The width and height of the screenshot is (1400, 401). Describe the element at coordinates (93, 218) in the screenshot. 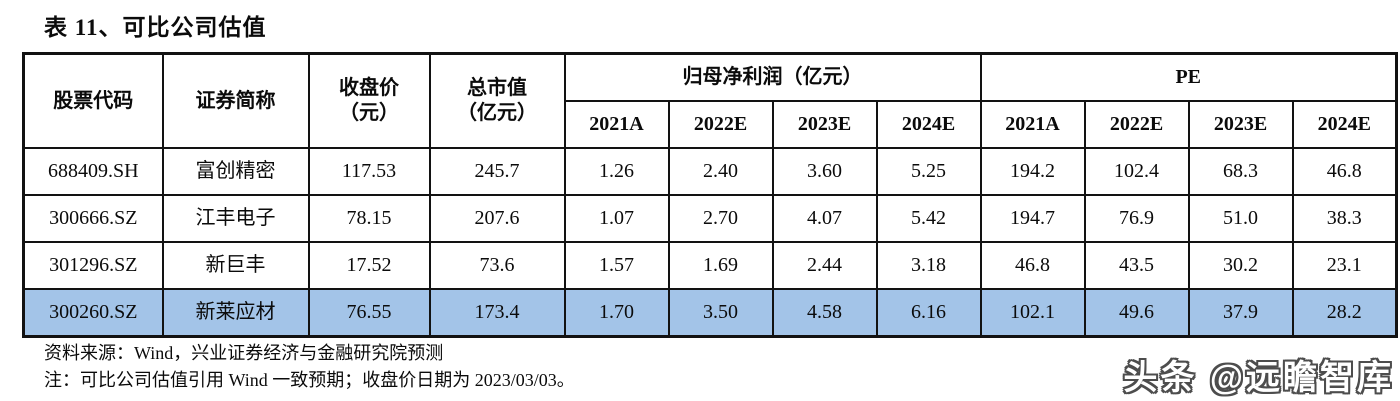

I see `stock-code-cell: 300666.SZ` at that location.